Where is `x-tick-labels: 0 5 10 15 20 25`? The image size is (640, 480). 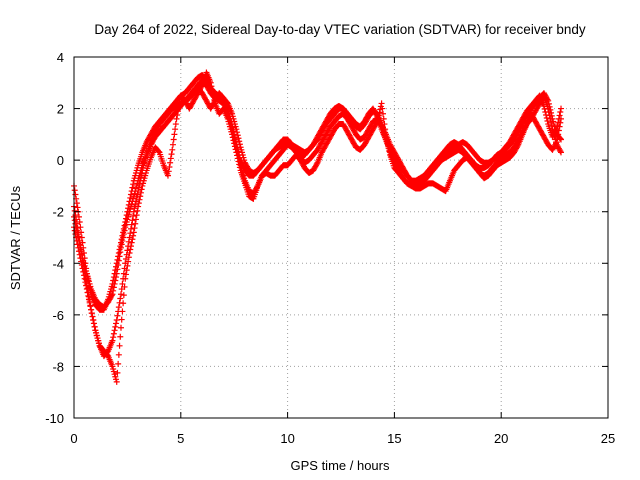
x-tick-labels: 0 5 10 15 20 25 is located at coordinates (342, 438).